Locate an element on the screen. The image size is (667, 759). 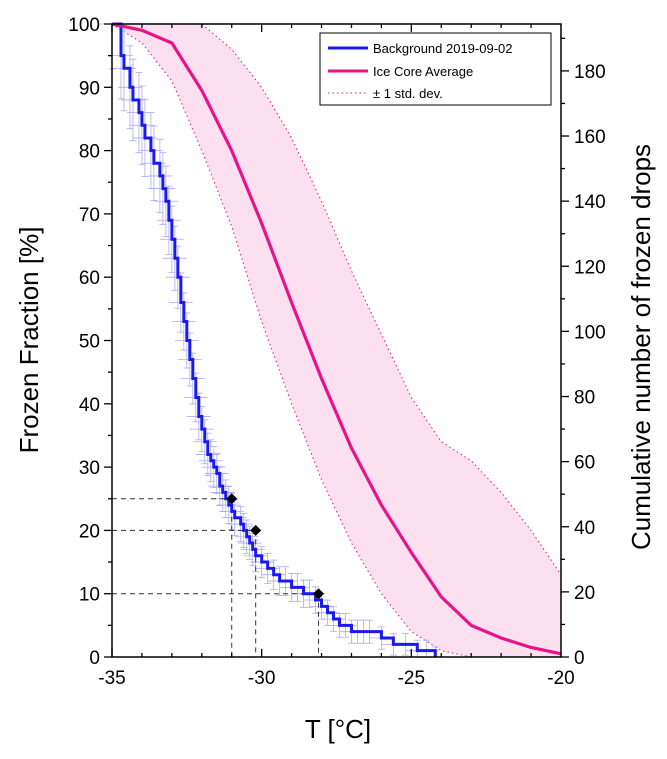
y-tick-label: 60 is located at coordinates (89, 278).